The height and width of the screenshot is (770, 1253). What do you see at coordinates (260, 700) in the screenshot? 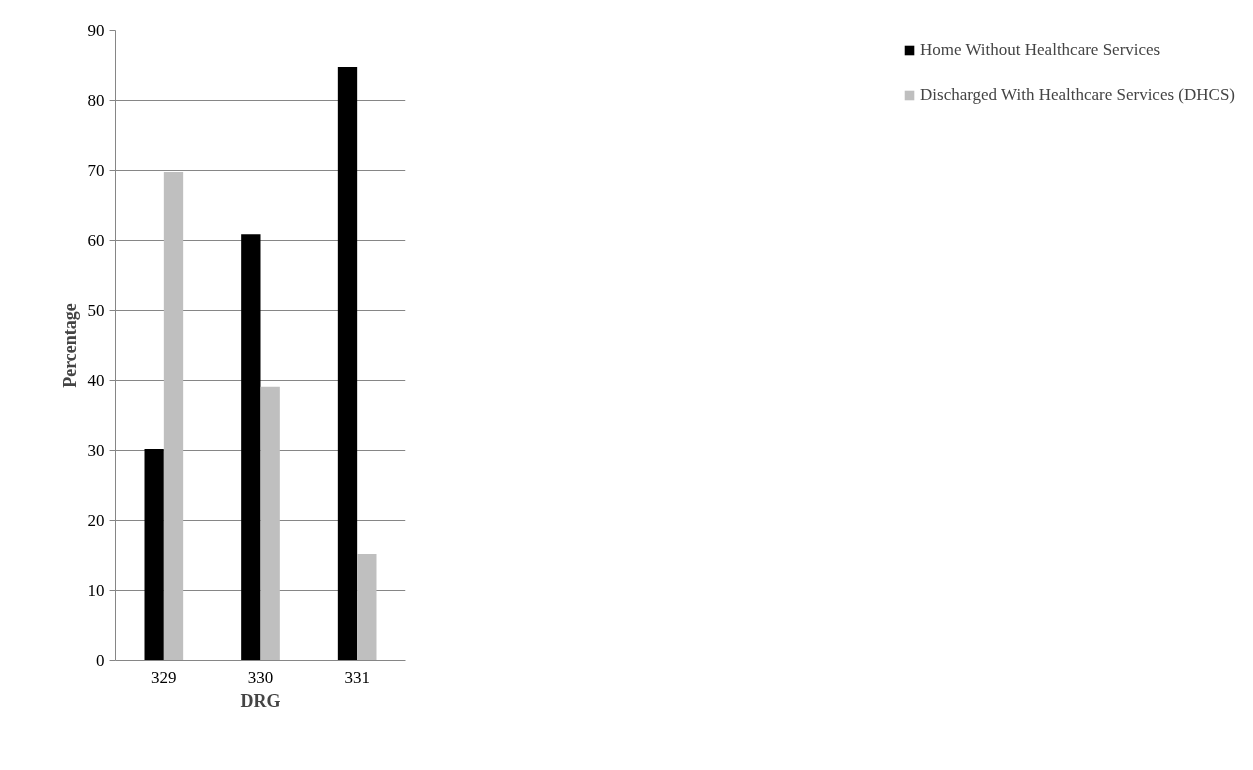
I see `x-axis-title: DRG` at bounding box center [260, 700].